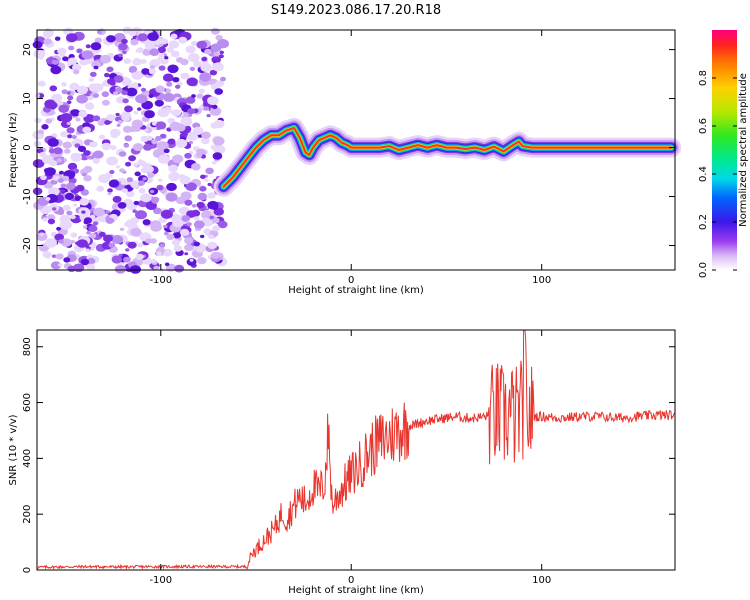 The width and height of the screenshot is (750, 600). I want to click on y-tick-label: 10, so click(27, 98).